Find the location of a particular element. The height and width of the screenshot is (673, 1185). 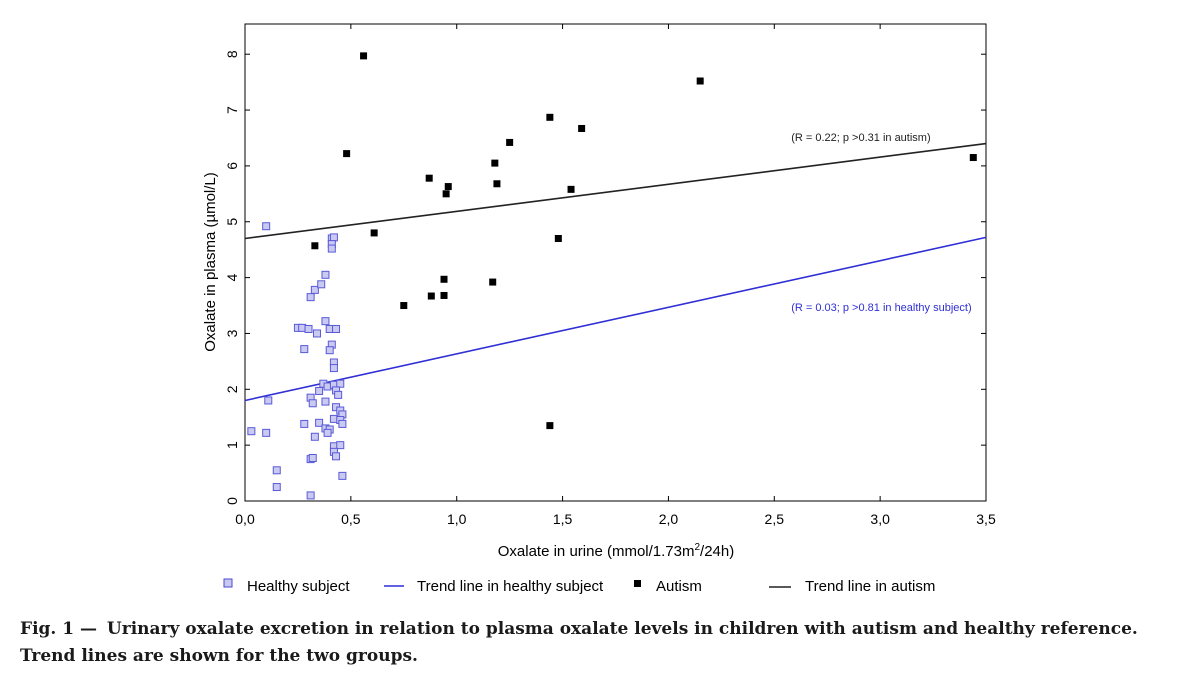

y-tick-label: 5 is located at coordinates (232, 222).